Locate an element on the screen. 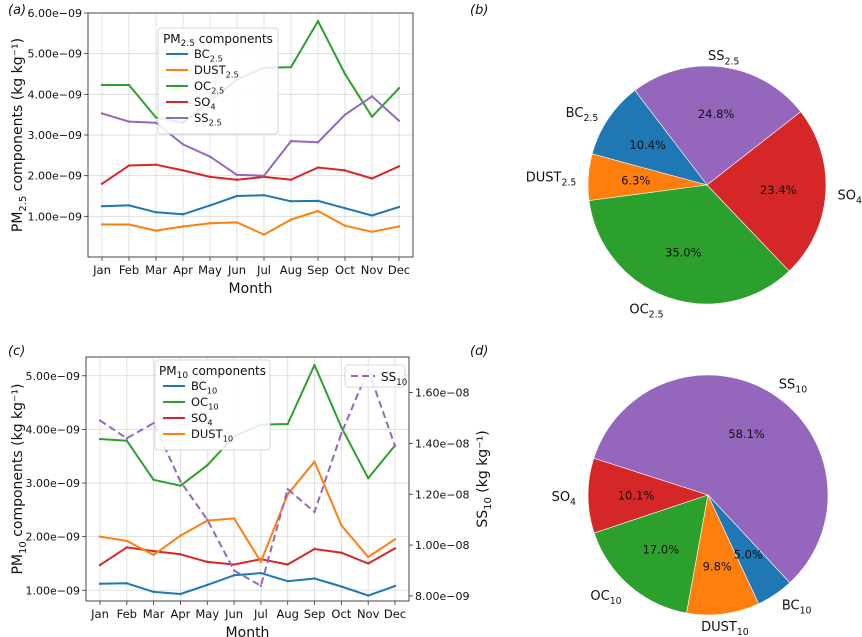  legend-box is located at coordinates (212, 405).